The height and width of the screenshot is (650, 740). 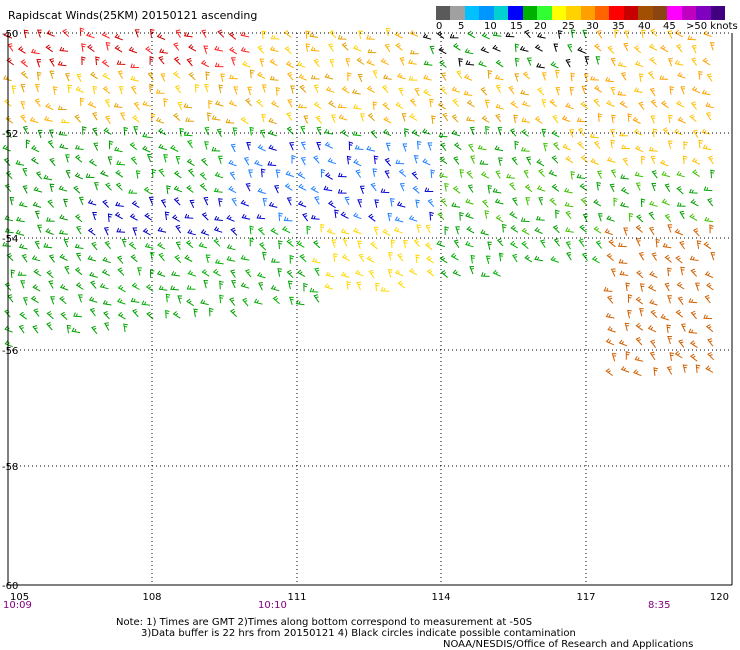 What do you see at coordinates (540, 26) in the screenshot?
I see `legend-label: 20` at bounding box center [540, 26].